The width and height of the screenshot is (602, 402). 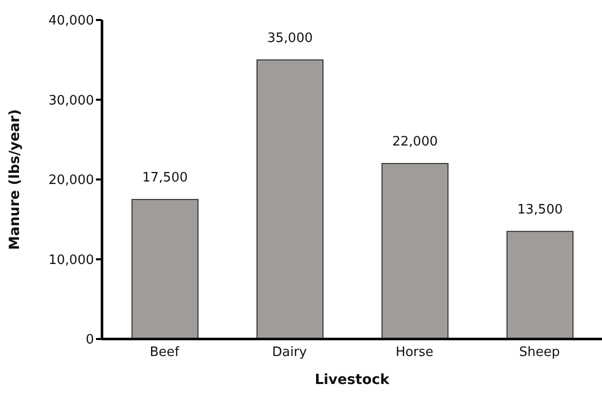 I want to click on x-axis-title: Livestock, so click(x=352, y=380).